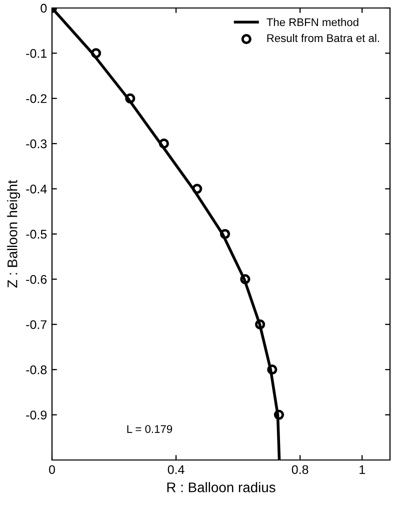 The width and height of the screenshot is (398, 508). I want to click on legend-label: Result from Batra et al., so click(323, 38).